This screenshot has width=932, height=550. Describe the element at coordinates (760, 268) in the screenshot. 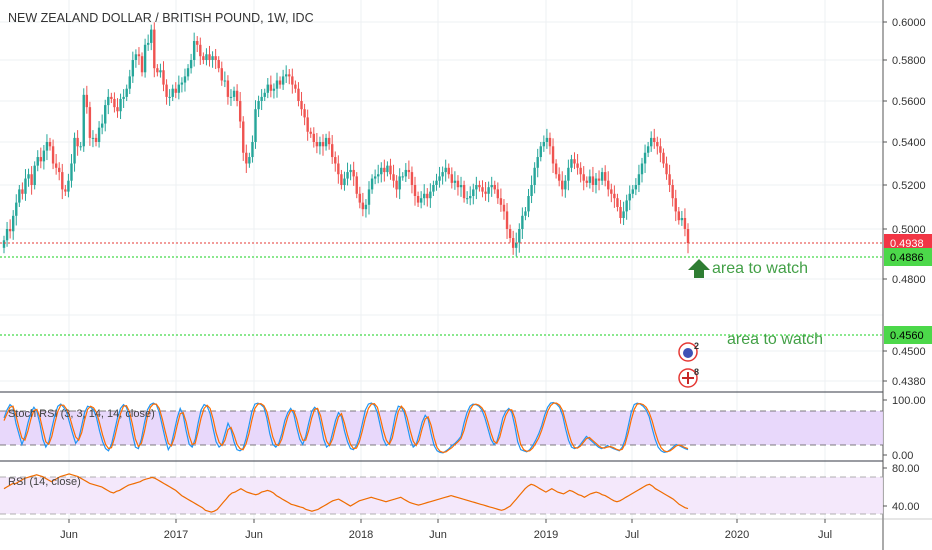

I see `annotation-area-to-watch-upper: area to watch` at that location.